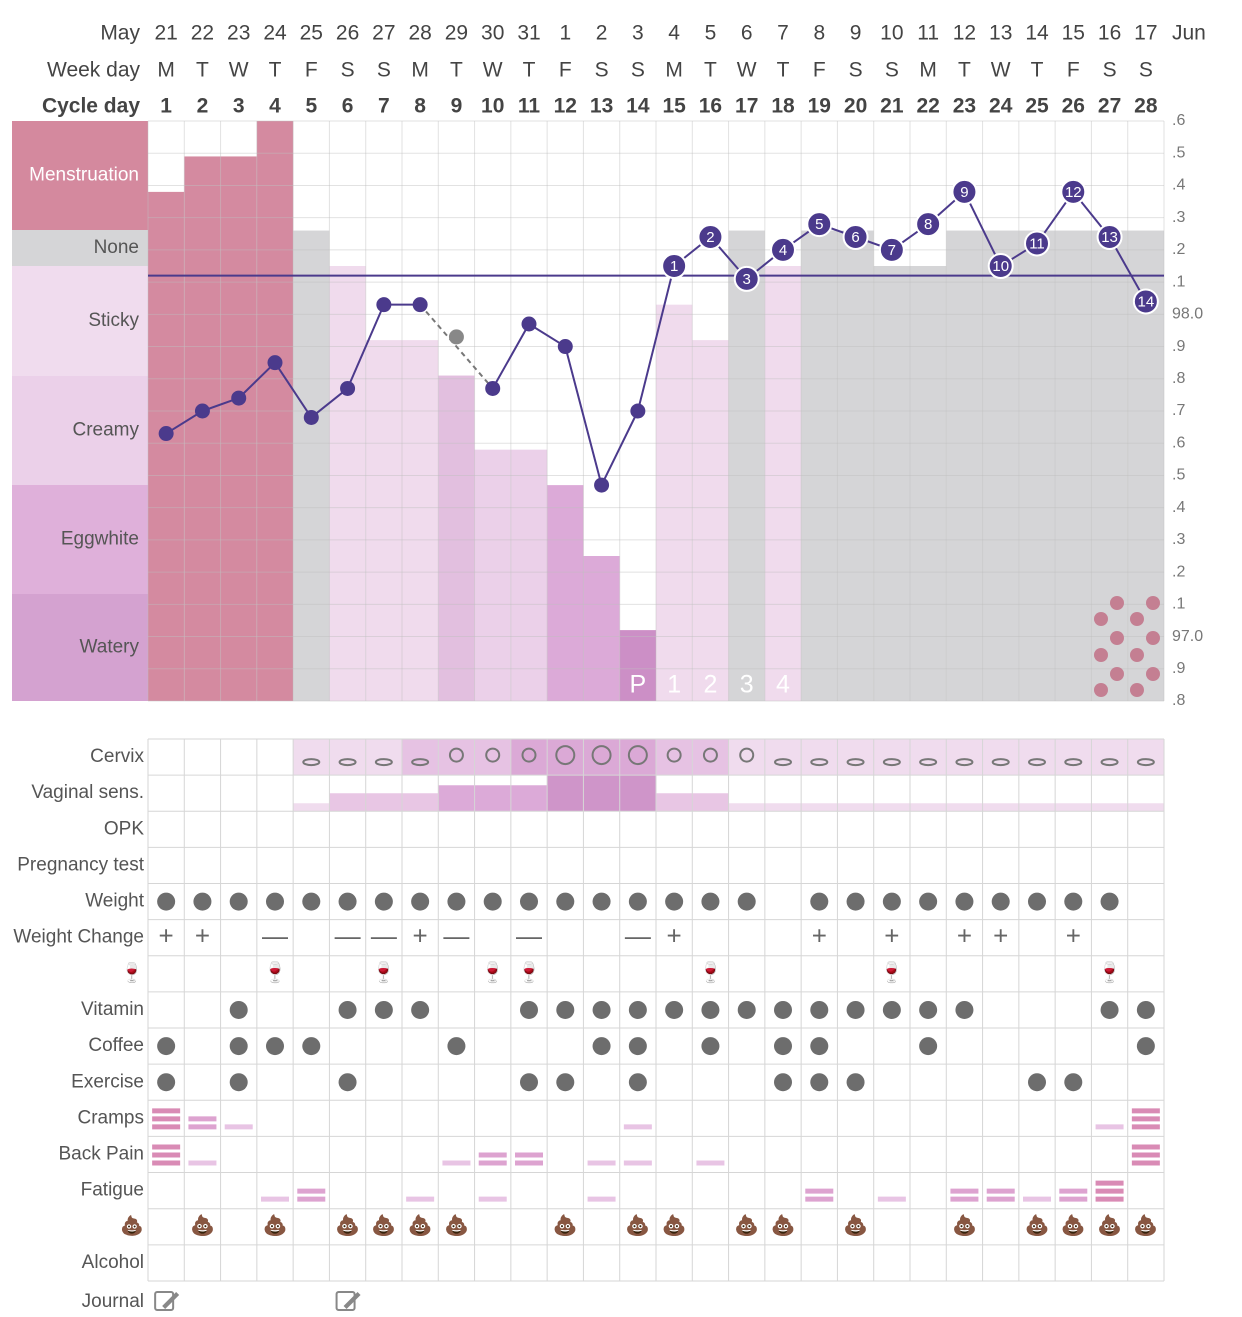  I want to click on temp-segment, so click(293, 390).